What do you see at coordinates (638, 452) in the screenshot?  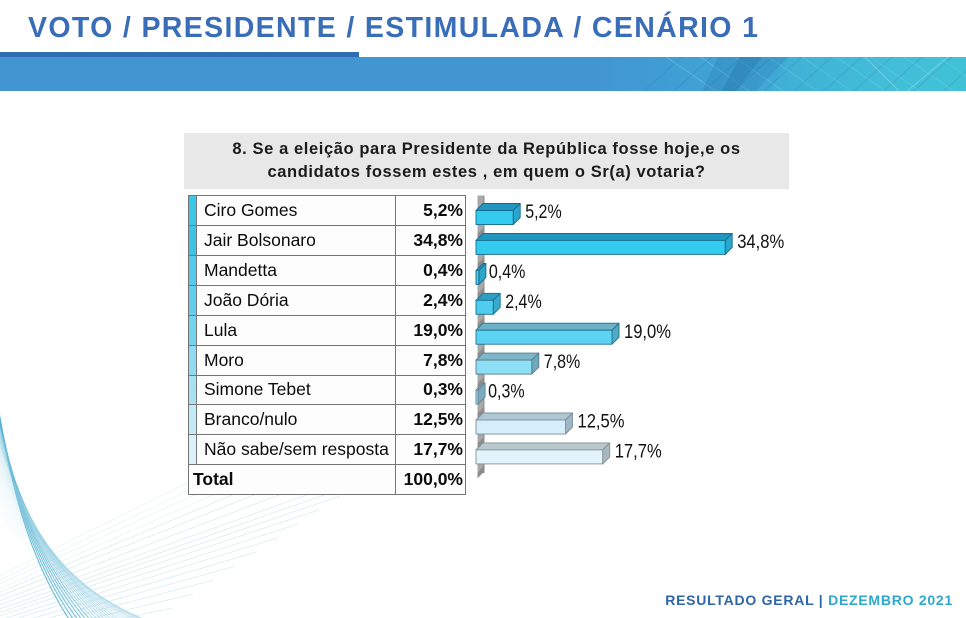 I see `svg-text: 17,7%` at bounding box center [638, 452].